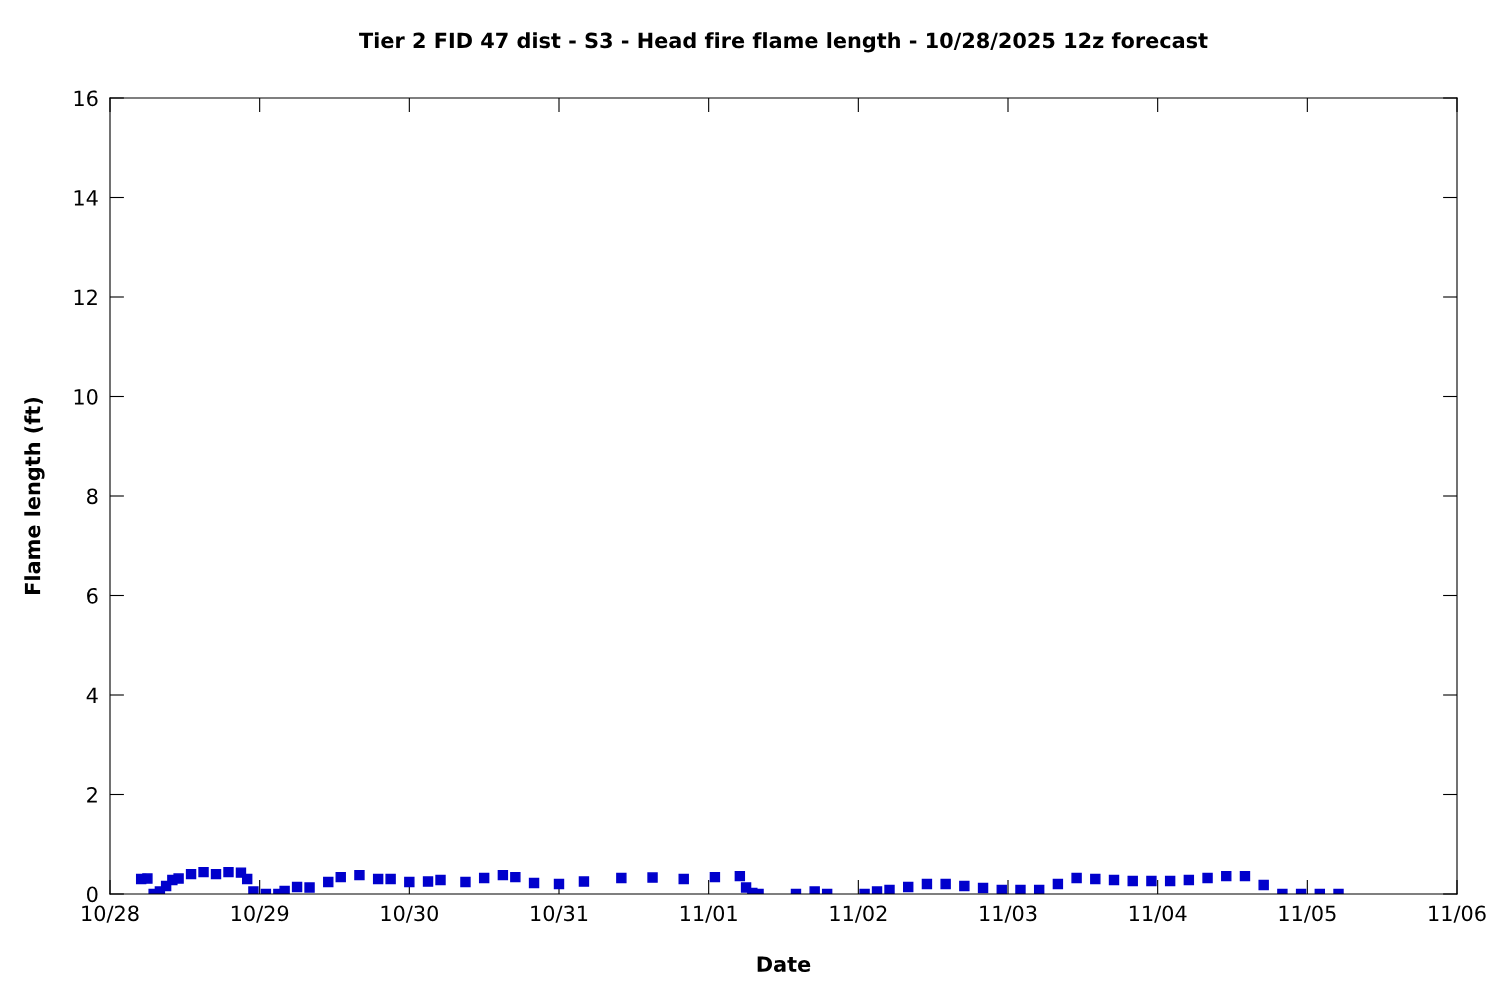 This screenshot has height=1000, width=1500. I want to click on y-tick-label: 16, so click(86, 98).